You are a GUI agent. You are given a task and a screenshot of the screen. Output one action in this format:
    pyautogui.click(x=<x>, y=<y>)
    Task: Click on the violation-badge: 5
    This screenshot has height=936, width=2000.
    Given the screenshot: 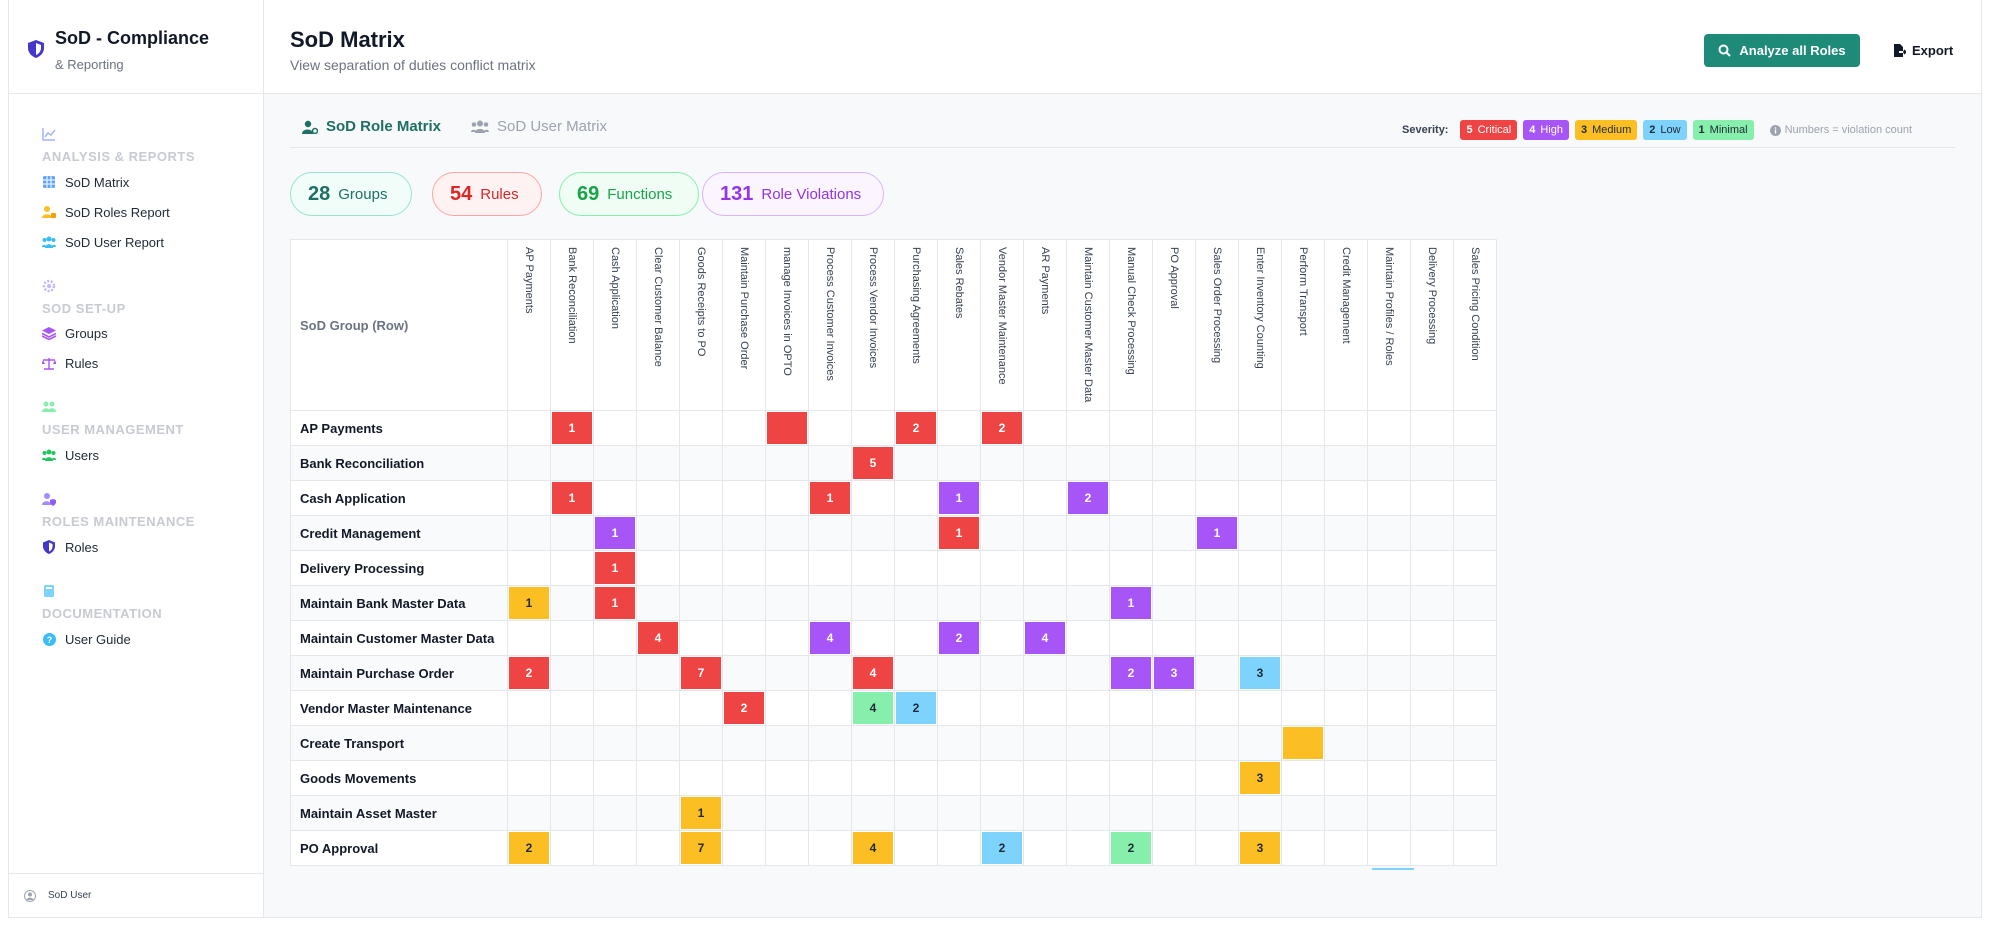 What is the action you would take?
    pyautogui.click(x=873, y=463)
    